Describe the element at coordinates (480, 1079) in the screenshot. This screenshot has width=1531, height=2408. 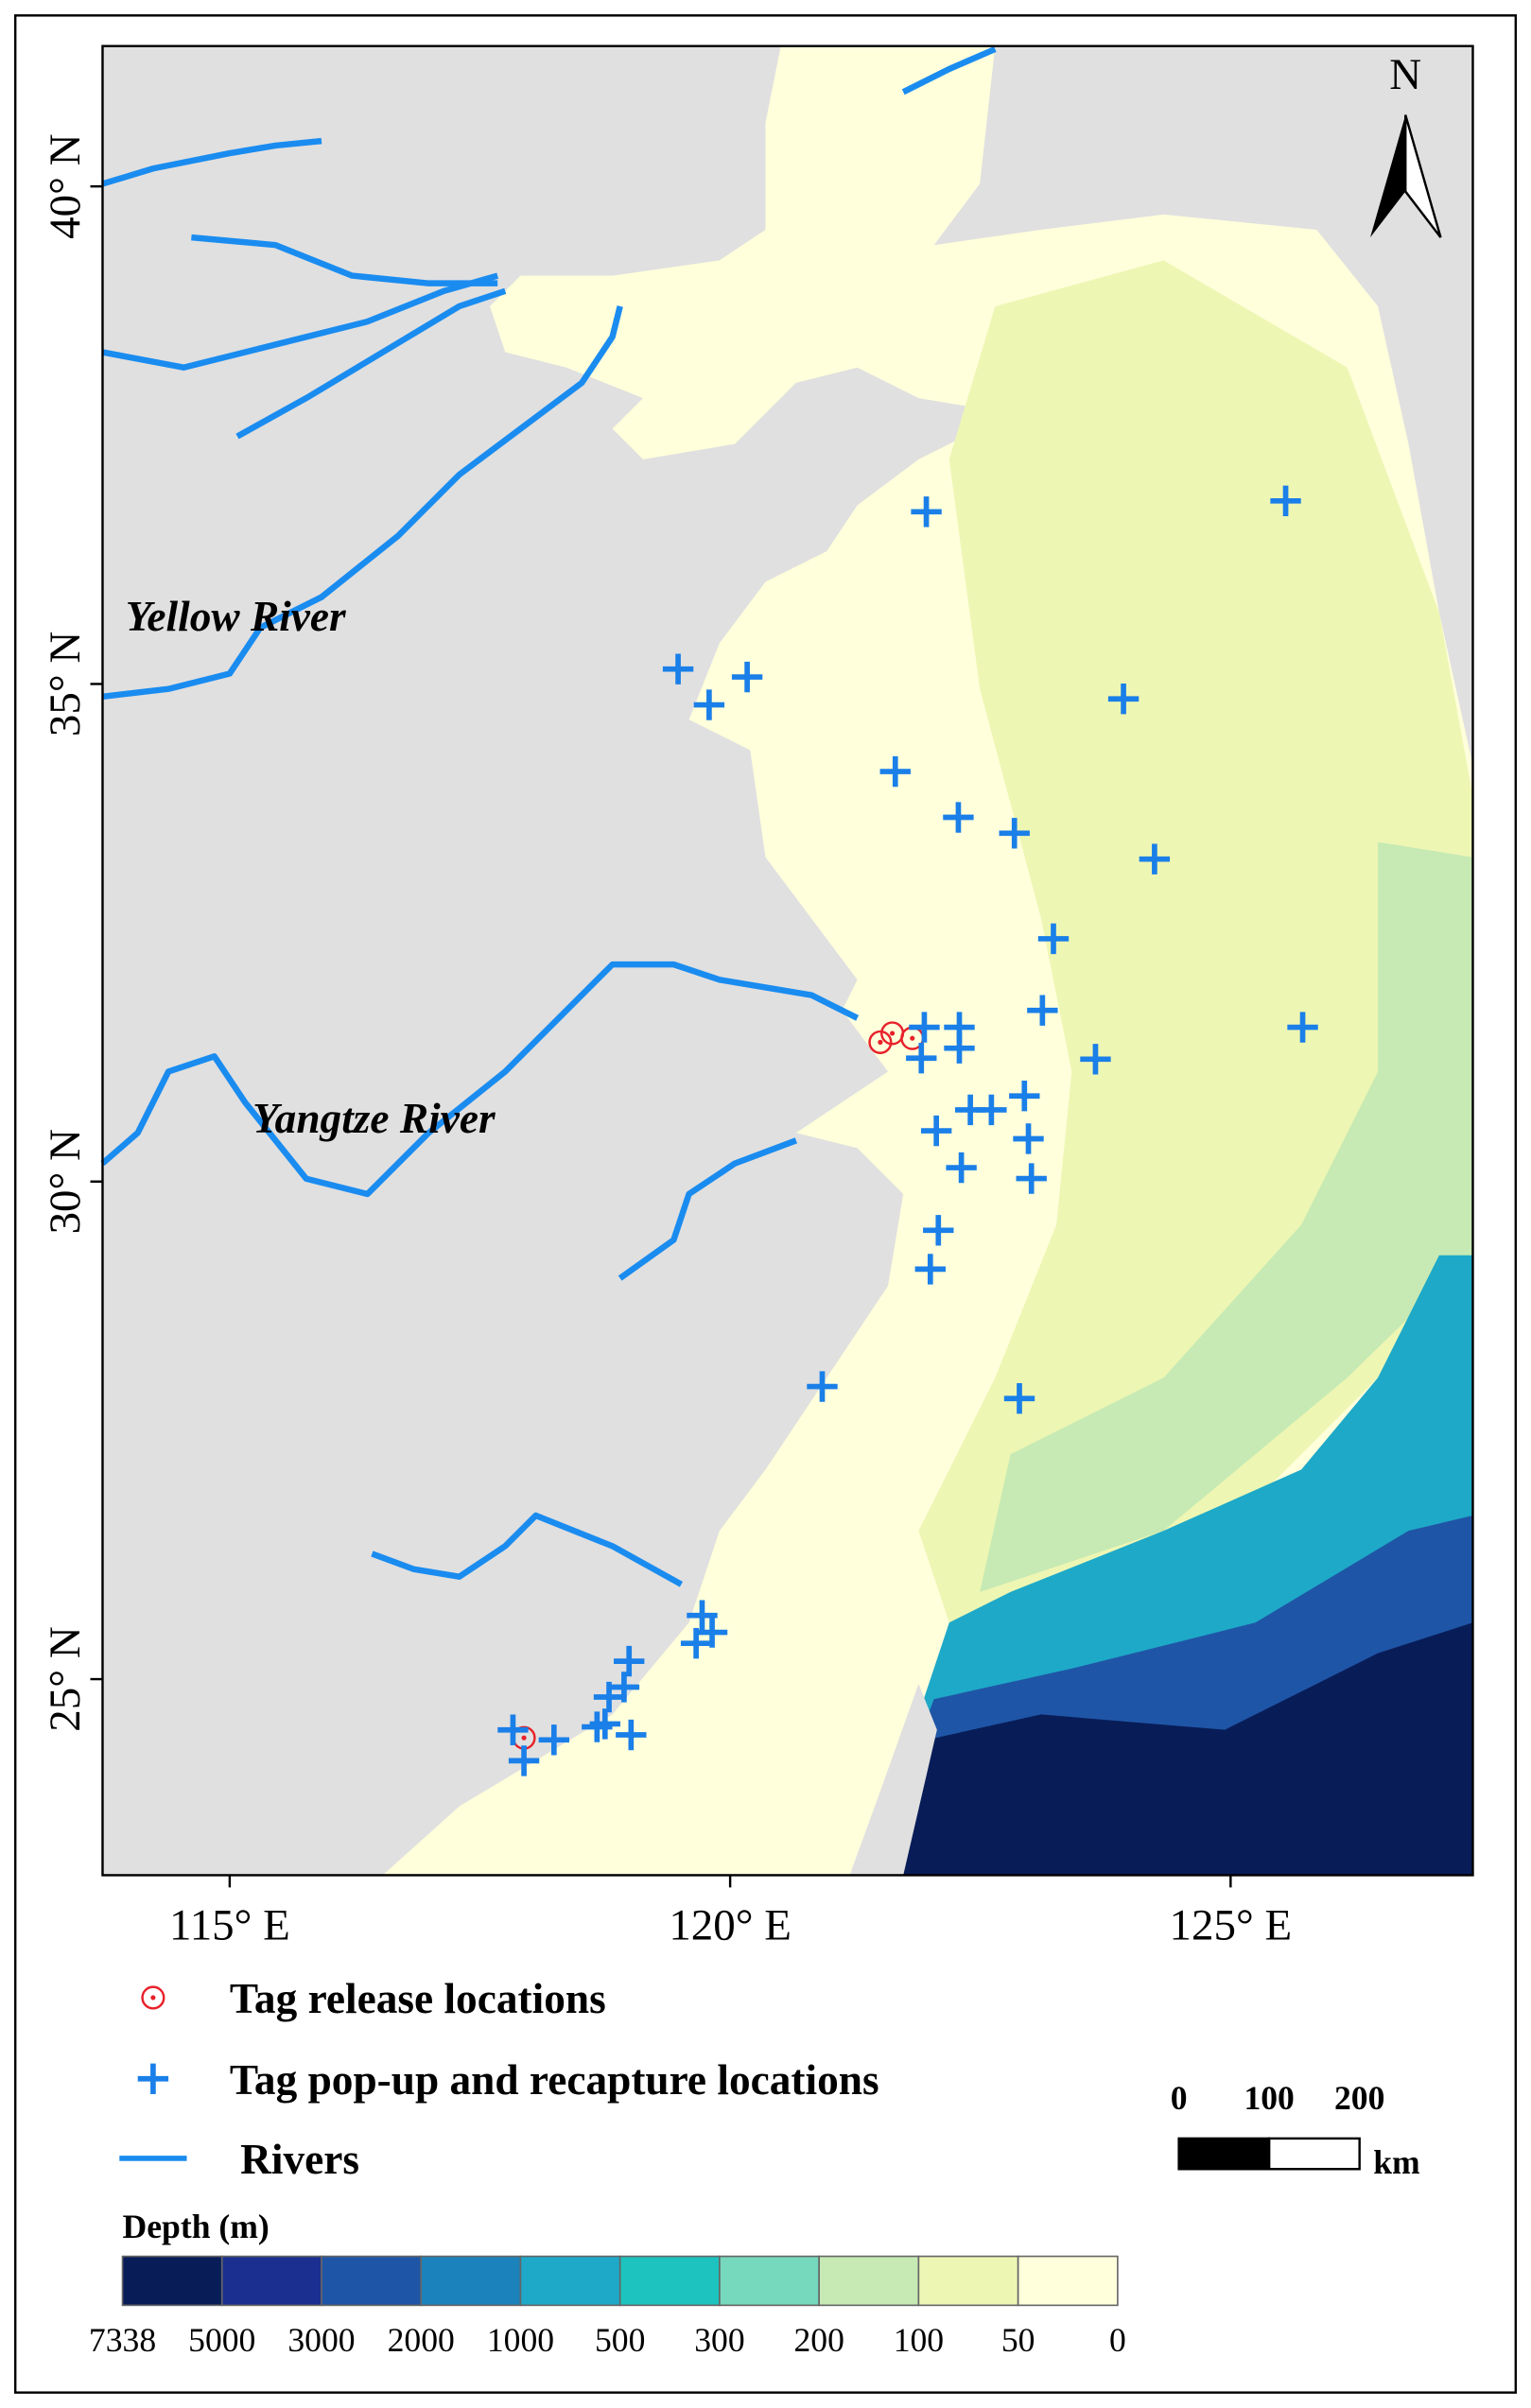
I see `yangtze-river` at that location.